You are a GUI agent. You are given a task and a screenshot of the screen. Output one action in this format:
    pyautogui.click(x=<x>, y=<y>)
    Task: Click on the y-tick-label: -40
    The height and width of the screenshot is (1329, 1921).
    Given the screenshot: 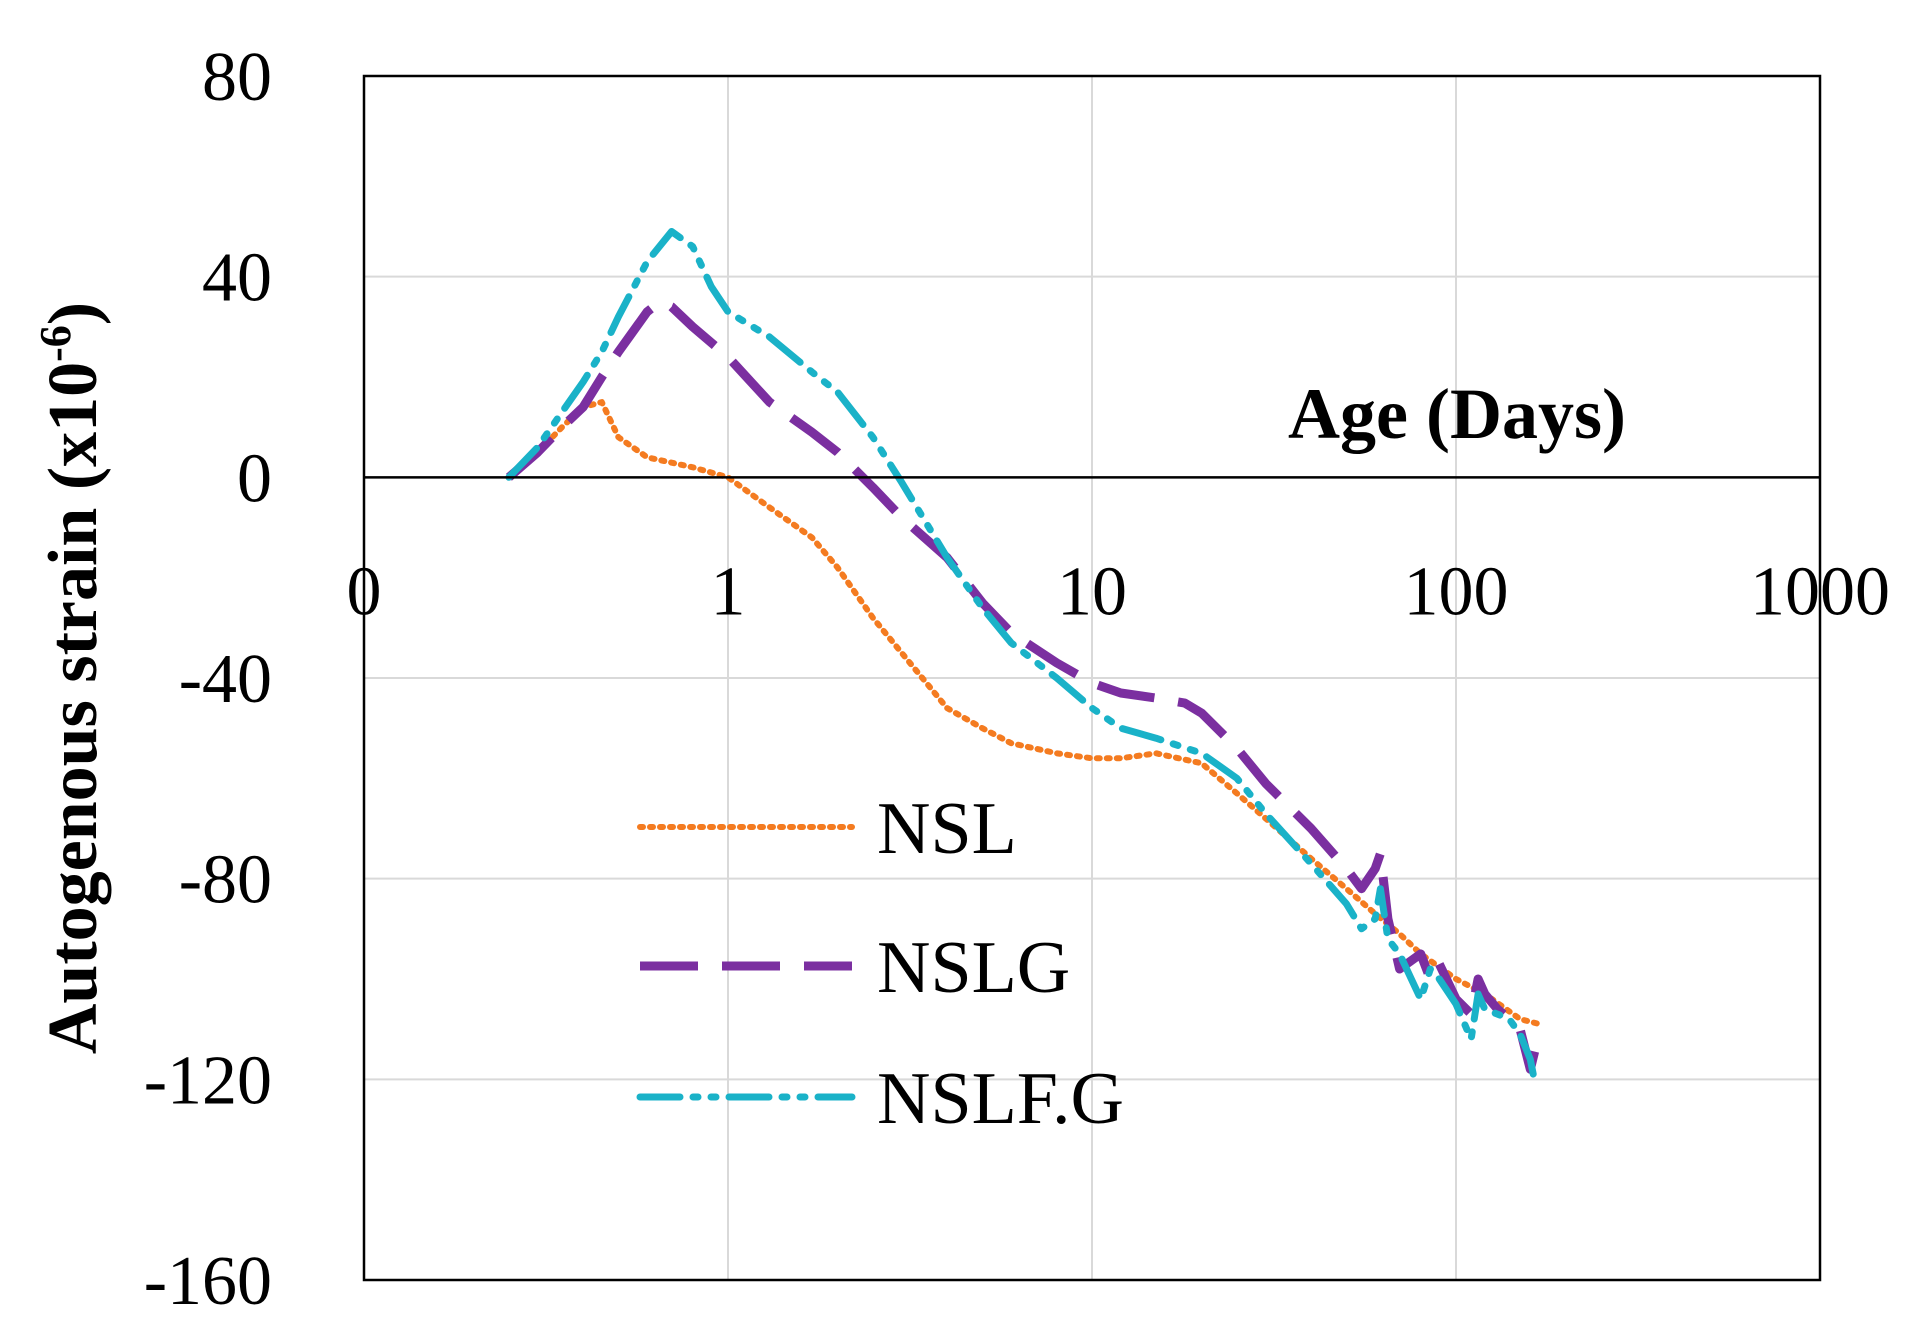 What is the action you would take?
    pyautogui.click(x=225, y=679)
    